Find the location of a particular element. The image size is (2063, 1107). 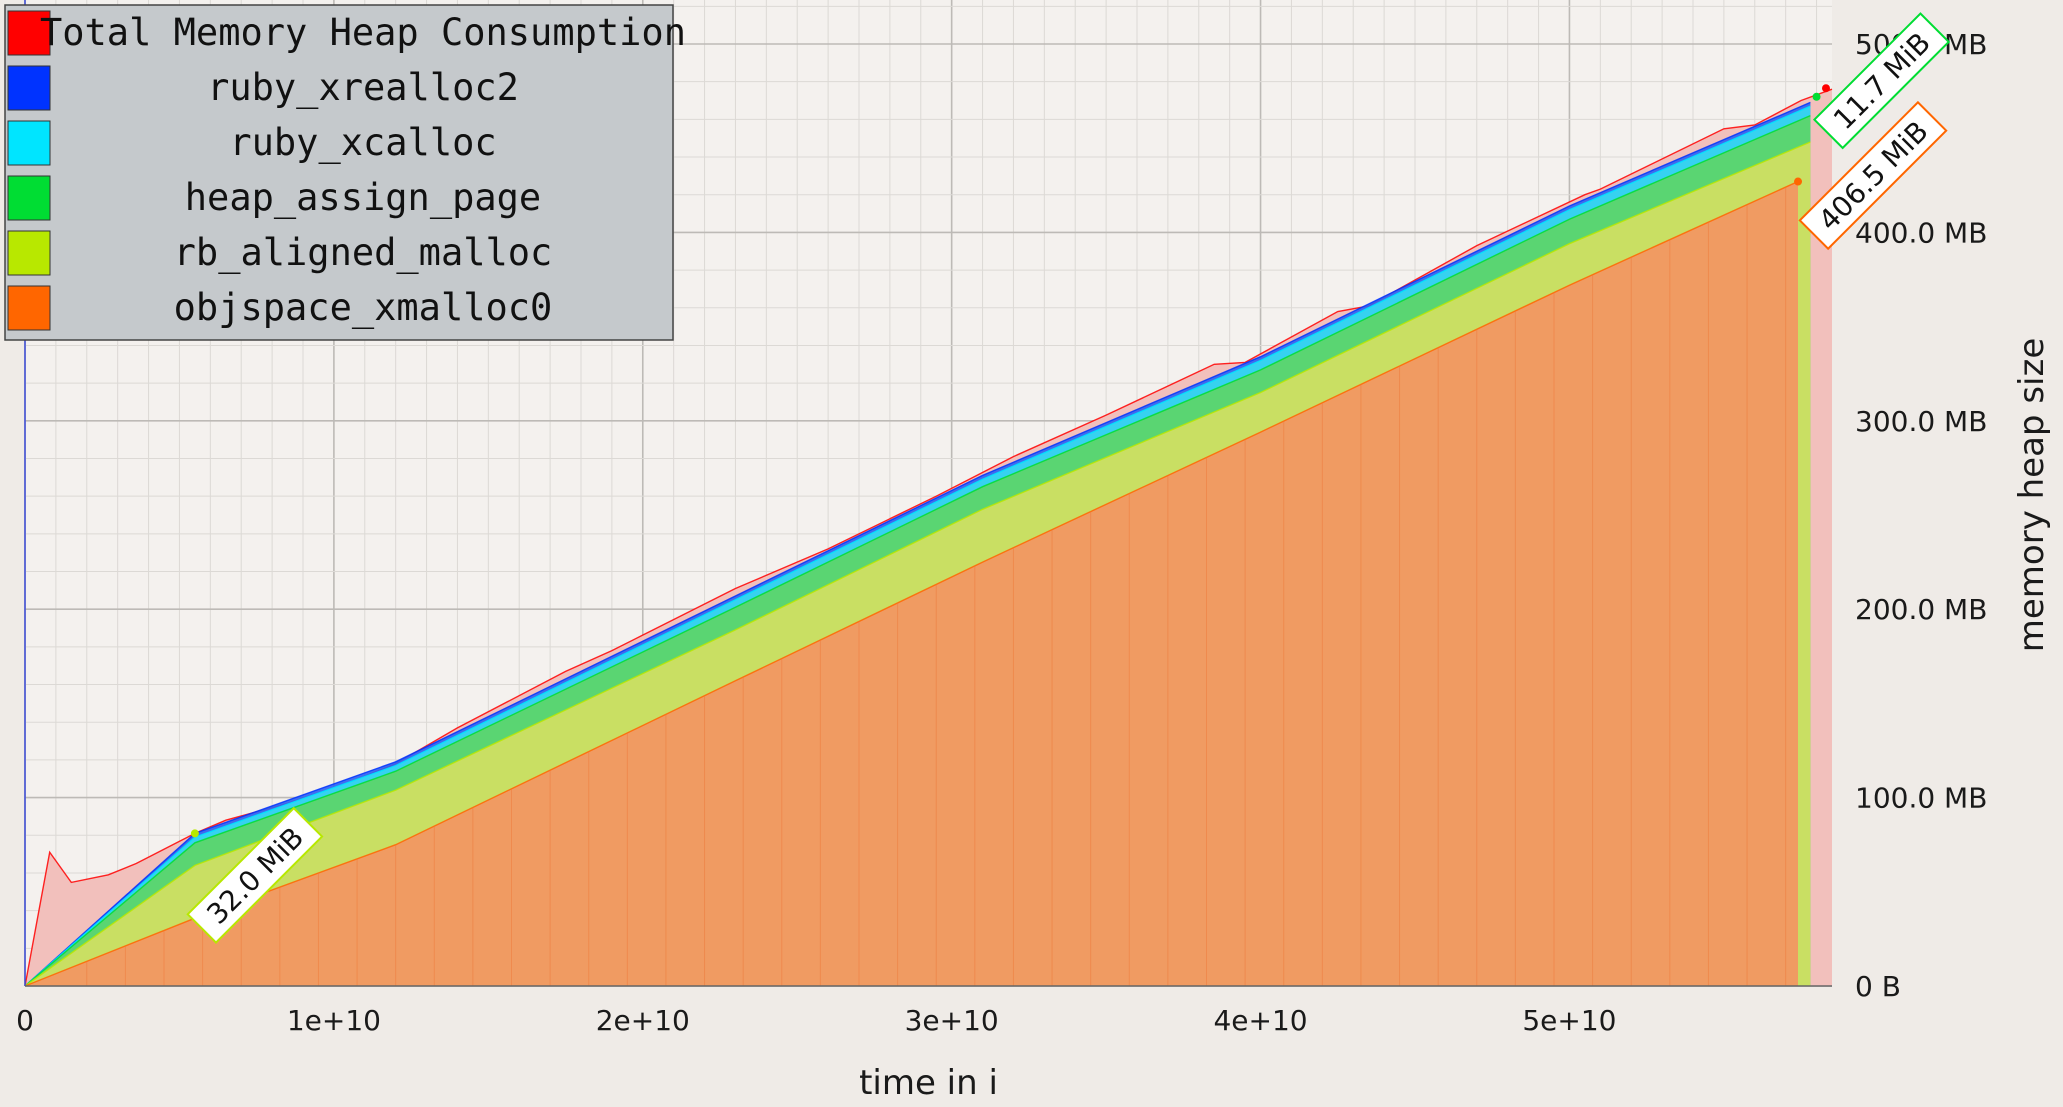

x-tick-label: 3e+10 is located at coordinates (952, 1020).